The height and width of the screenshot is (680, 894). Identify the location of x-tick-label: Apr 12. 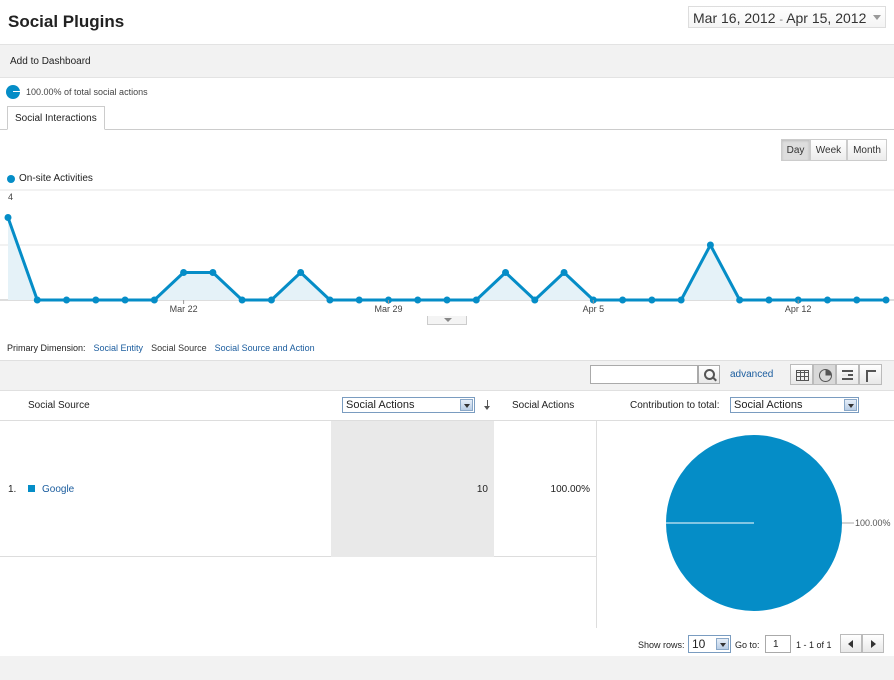
(798, 309).